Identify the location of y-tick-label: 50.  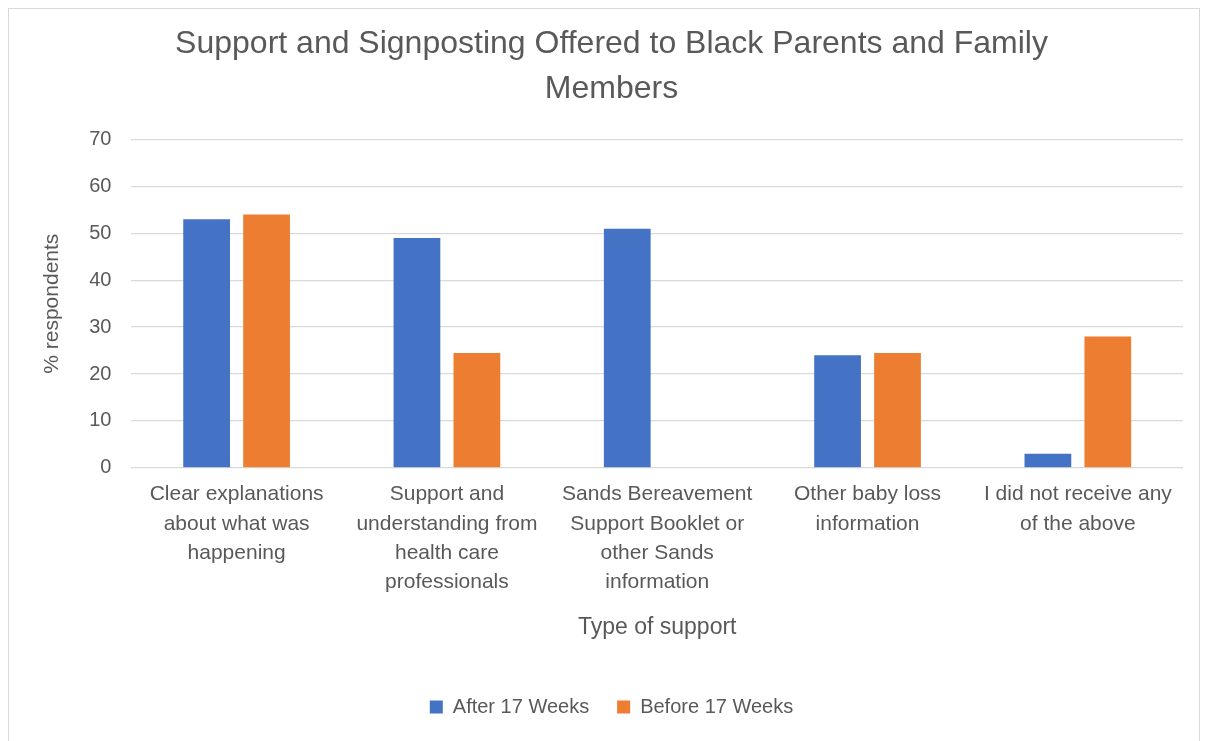
(100, 231).